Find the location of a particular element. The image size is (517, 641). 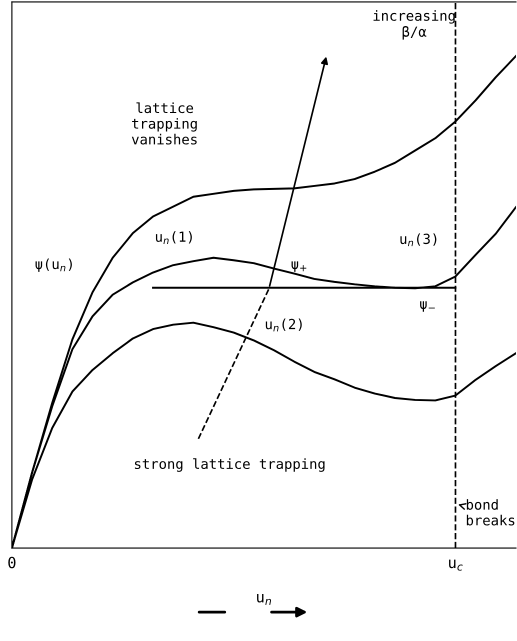

annotation: ψ$_{+}$ is located at coordinates (299, 266).